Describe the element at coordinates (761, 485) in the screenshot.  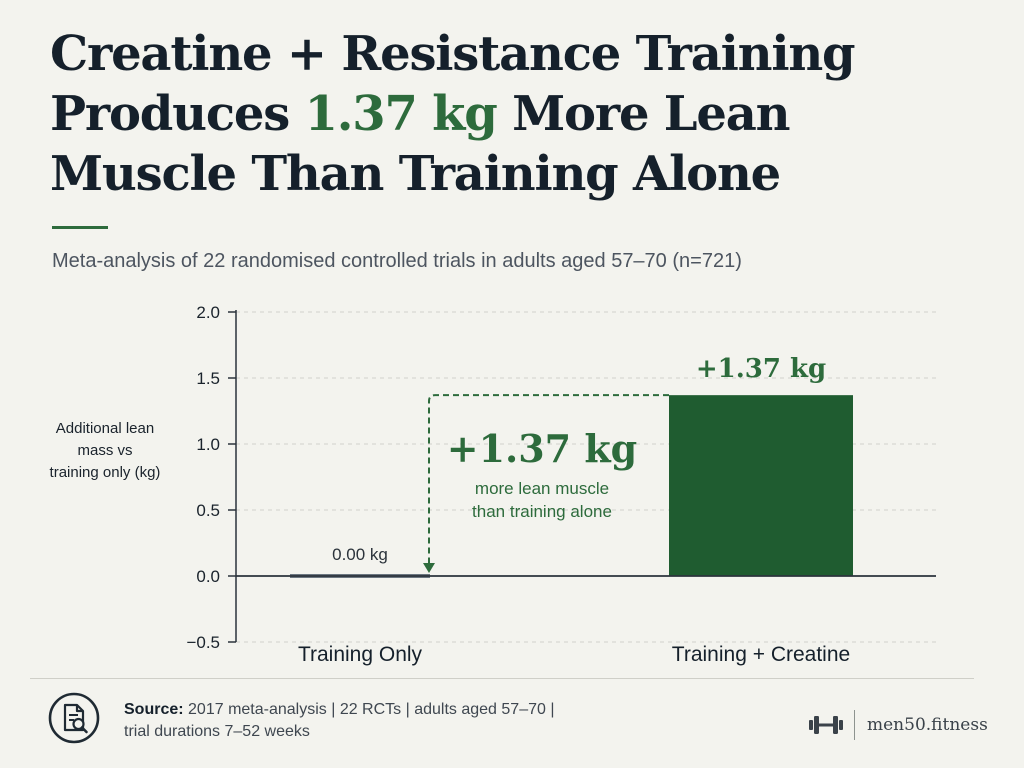
I see `bar` at that location.